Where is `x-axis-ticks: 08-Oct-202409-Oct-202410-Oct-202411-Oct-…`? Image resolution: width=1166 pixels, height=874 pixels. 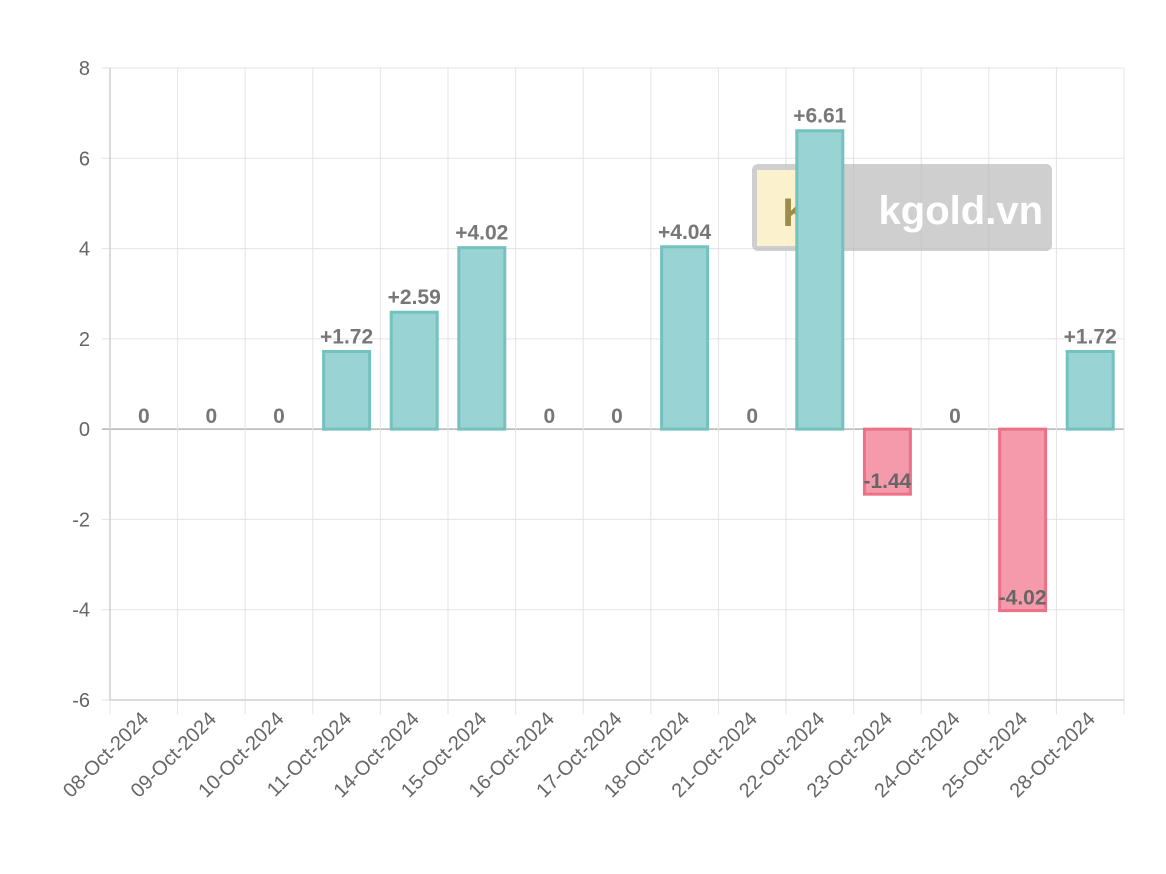
x-axis-ticks: 08-Oct-202409-Oct-202410-Oct-202411-Oct-… is located at coordinates (579, 755).